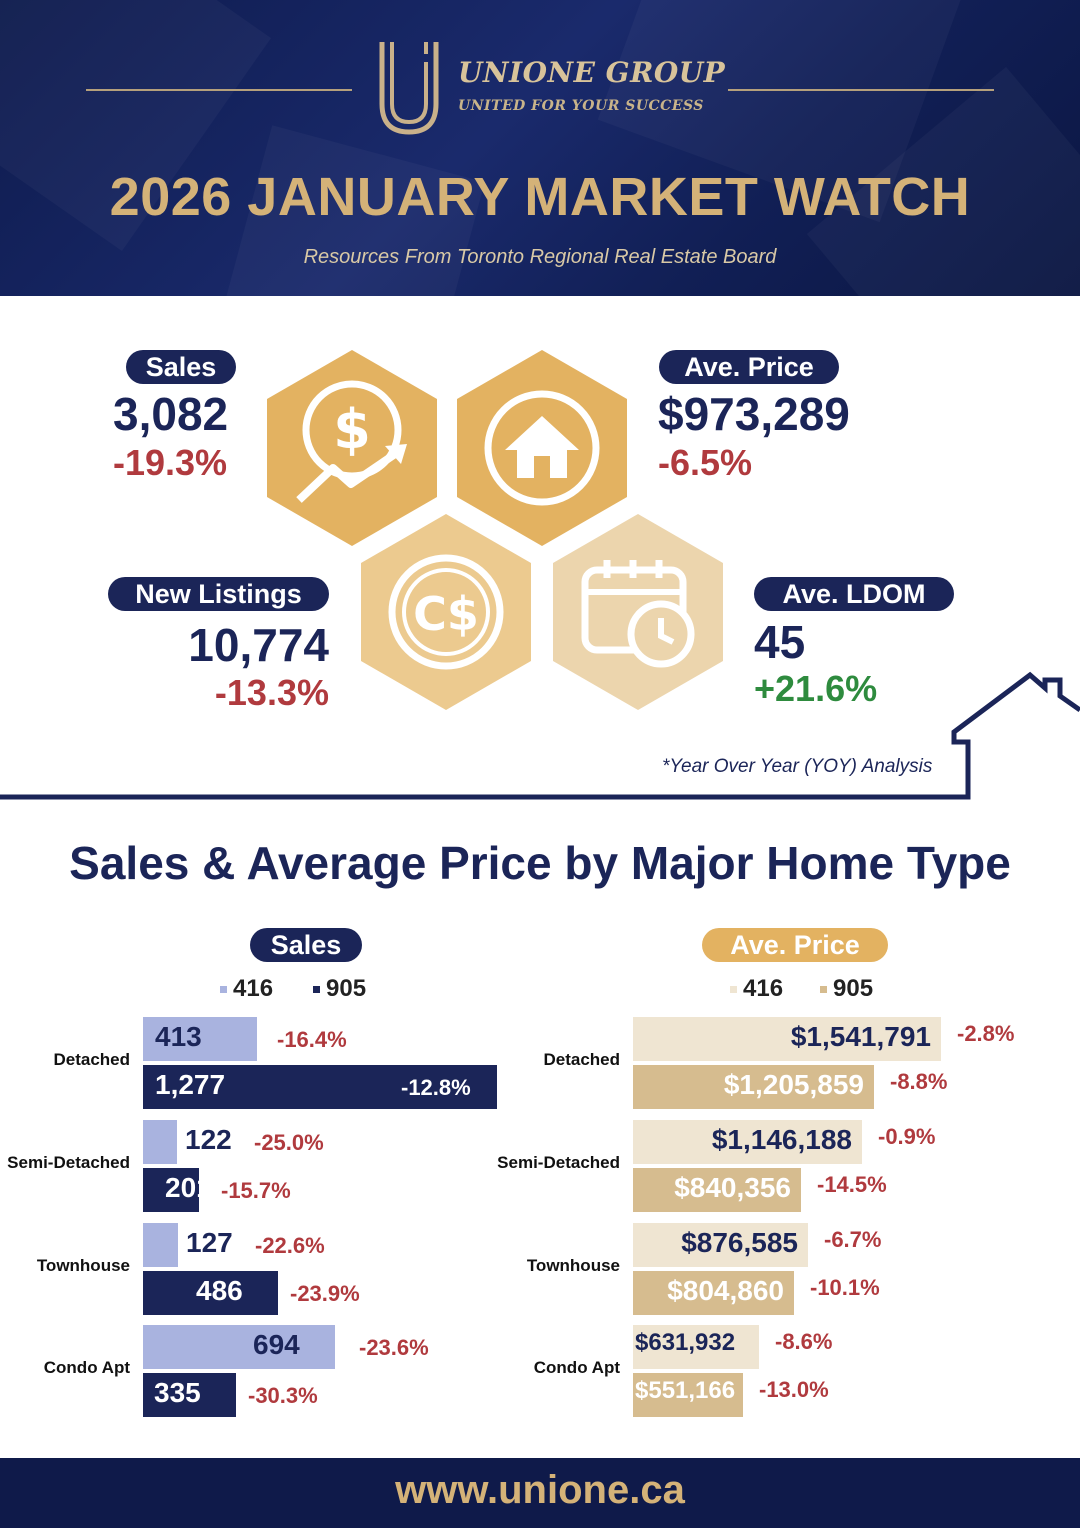 The height and width of the screenshot is (1528, 1080). Describe the element at coordinates (794, 1389) in the screenshot. I see `price-change-label: -13.0%` at that location.